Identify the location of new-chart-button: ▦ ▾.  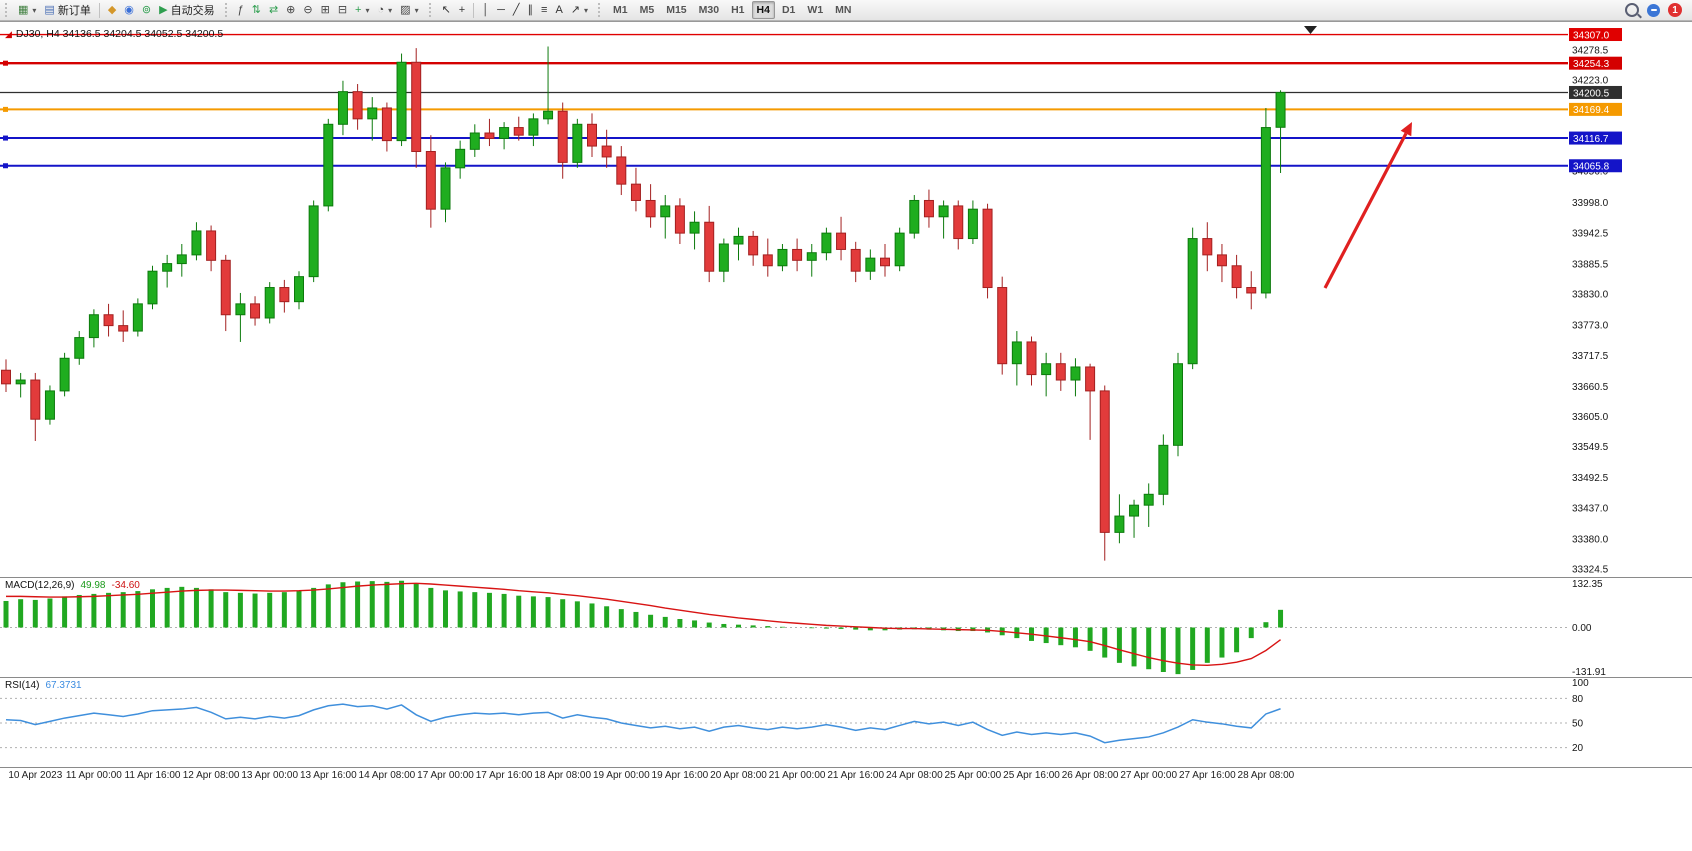
(27, 10).